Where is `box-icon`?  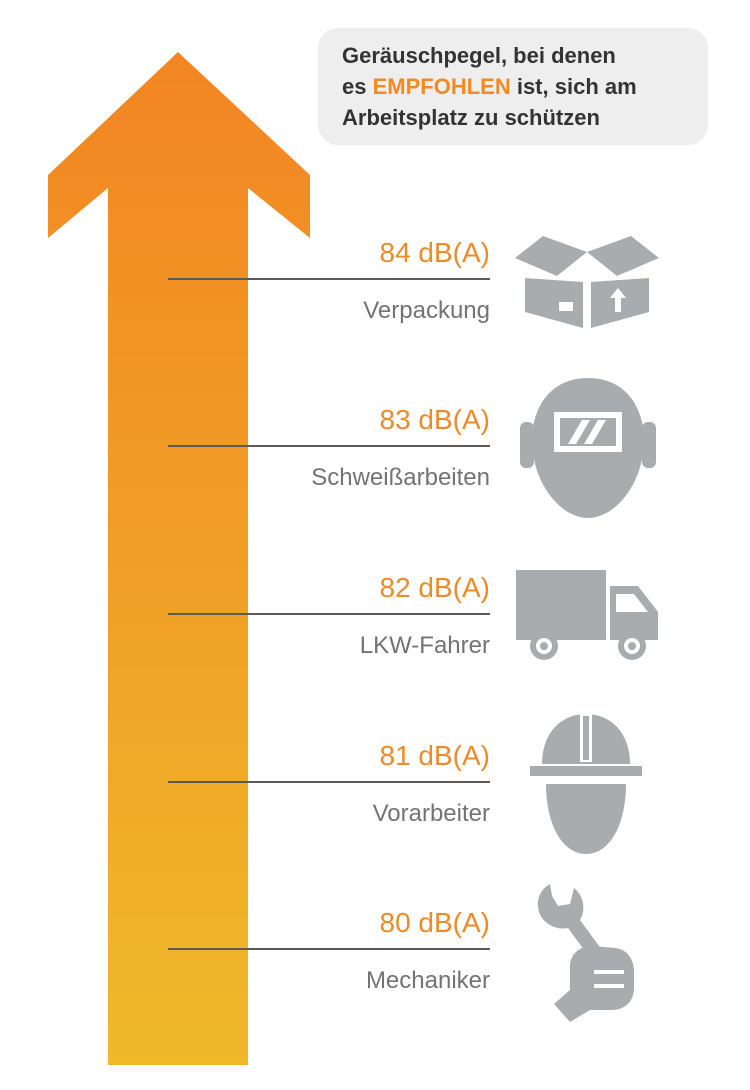
box-icon is located at coordinates (587, 282).